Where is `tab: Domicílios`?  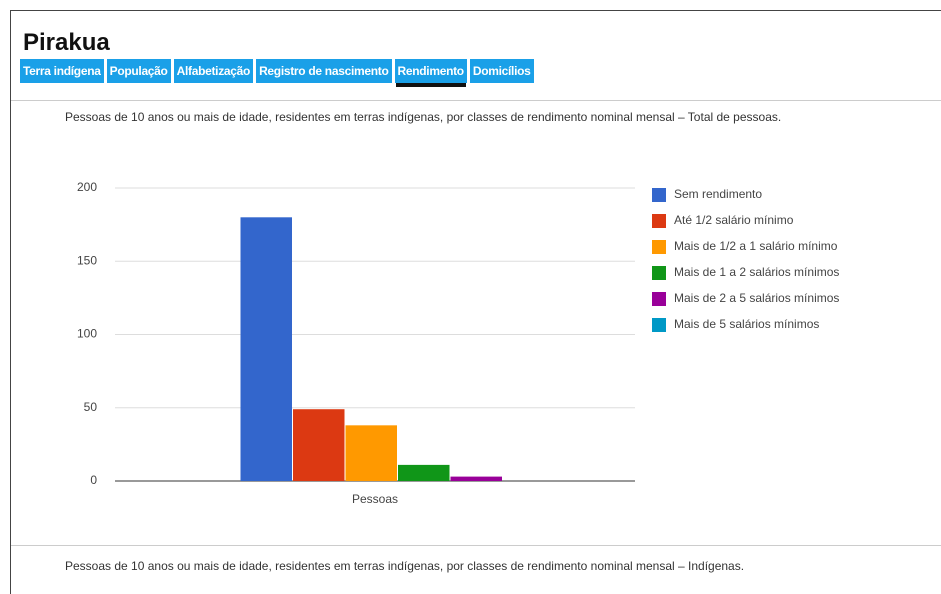 tab: Domicílios is located at coordinates (501, 71).